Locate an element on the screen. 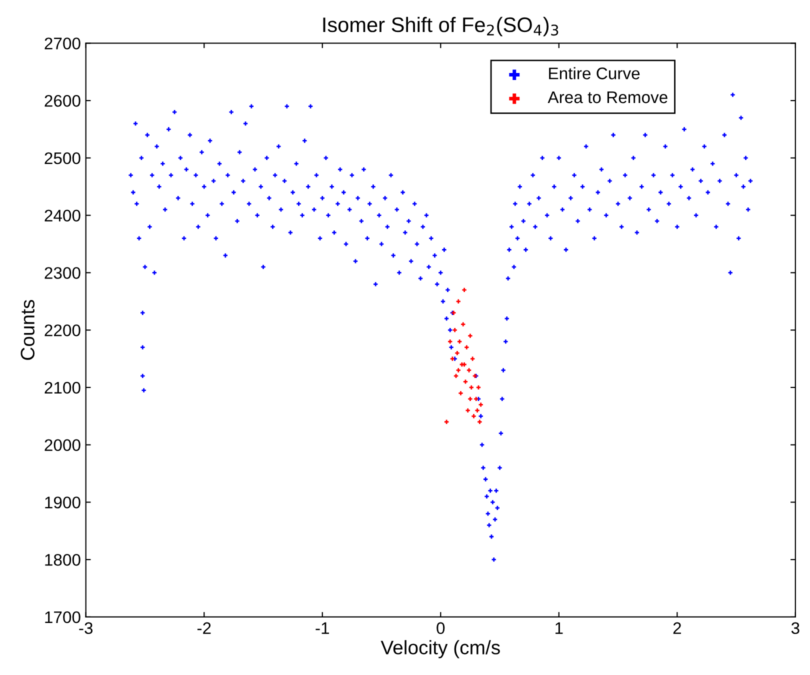 The image size is (810, 675). x-tick-label: 3 is located at coordinates (795, 628).